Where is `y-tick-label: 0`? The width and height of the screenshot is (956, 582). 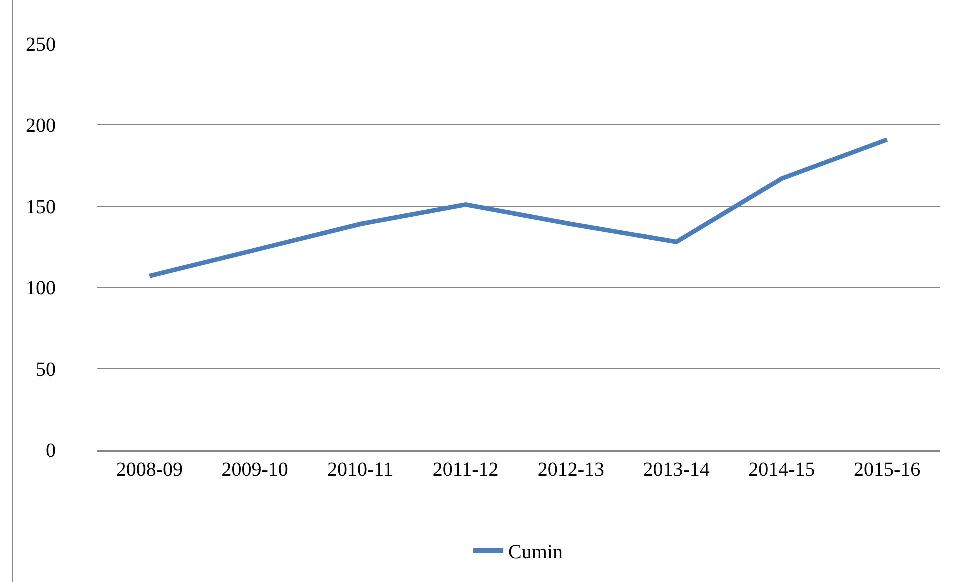 y-tick-label: 0 is located at coordinates (51, 451).